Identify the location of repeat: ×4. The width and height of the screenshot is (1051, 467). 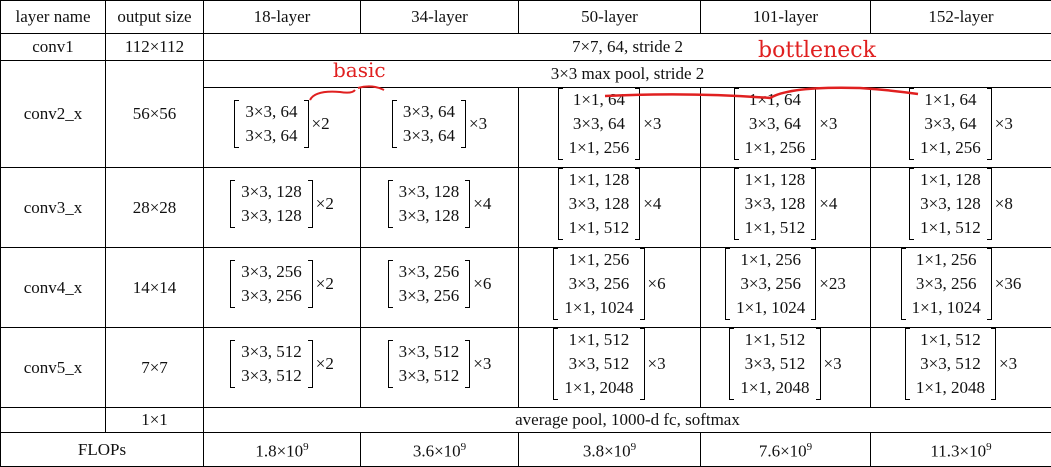
(828, 204).